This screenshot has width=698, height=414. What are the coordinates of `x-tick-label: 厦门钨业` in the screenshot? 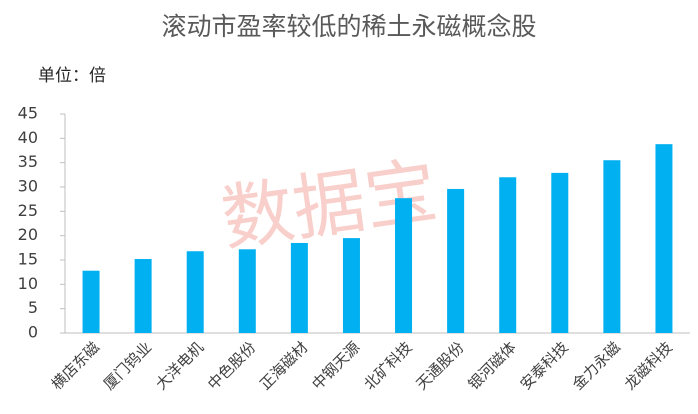 It's located at (127, 365).